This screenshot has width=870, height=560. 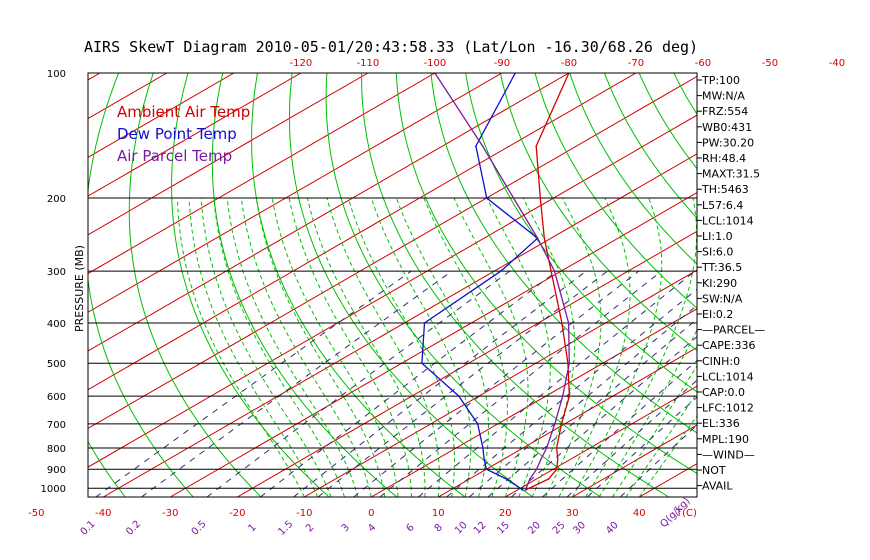 I want to click on sounding-index: EL:336, so click(x=721, y=423).